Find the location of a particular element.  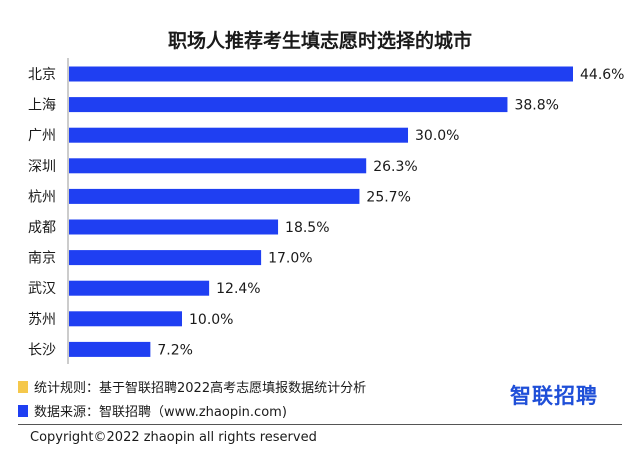

value-label: 12.4% is located at coordinates (238, 289).